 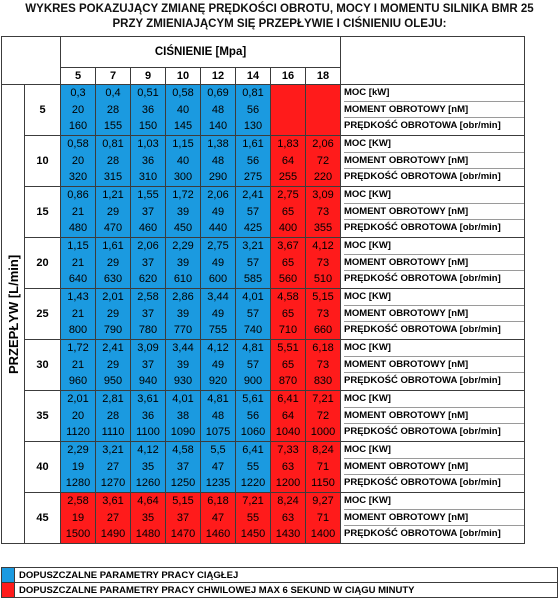 I want to click on torque-value, so click(x=323, y=110).